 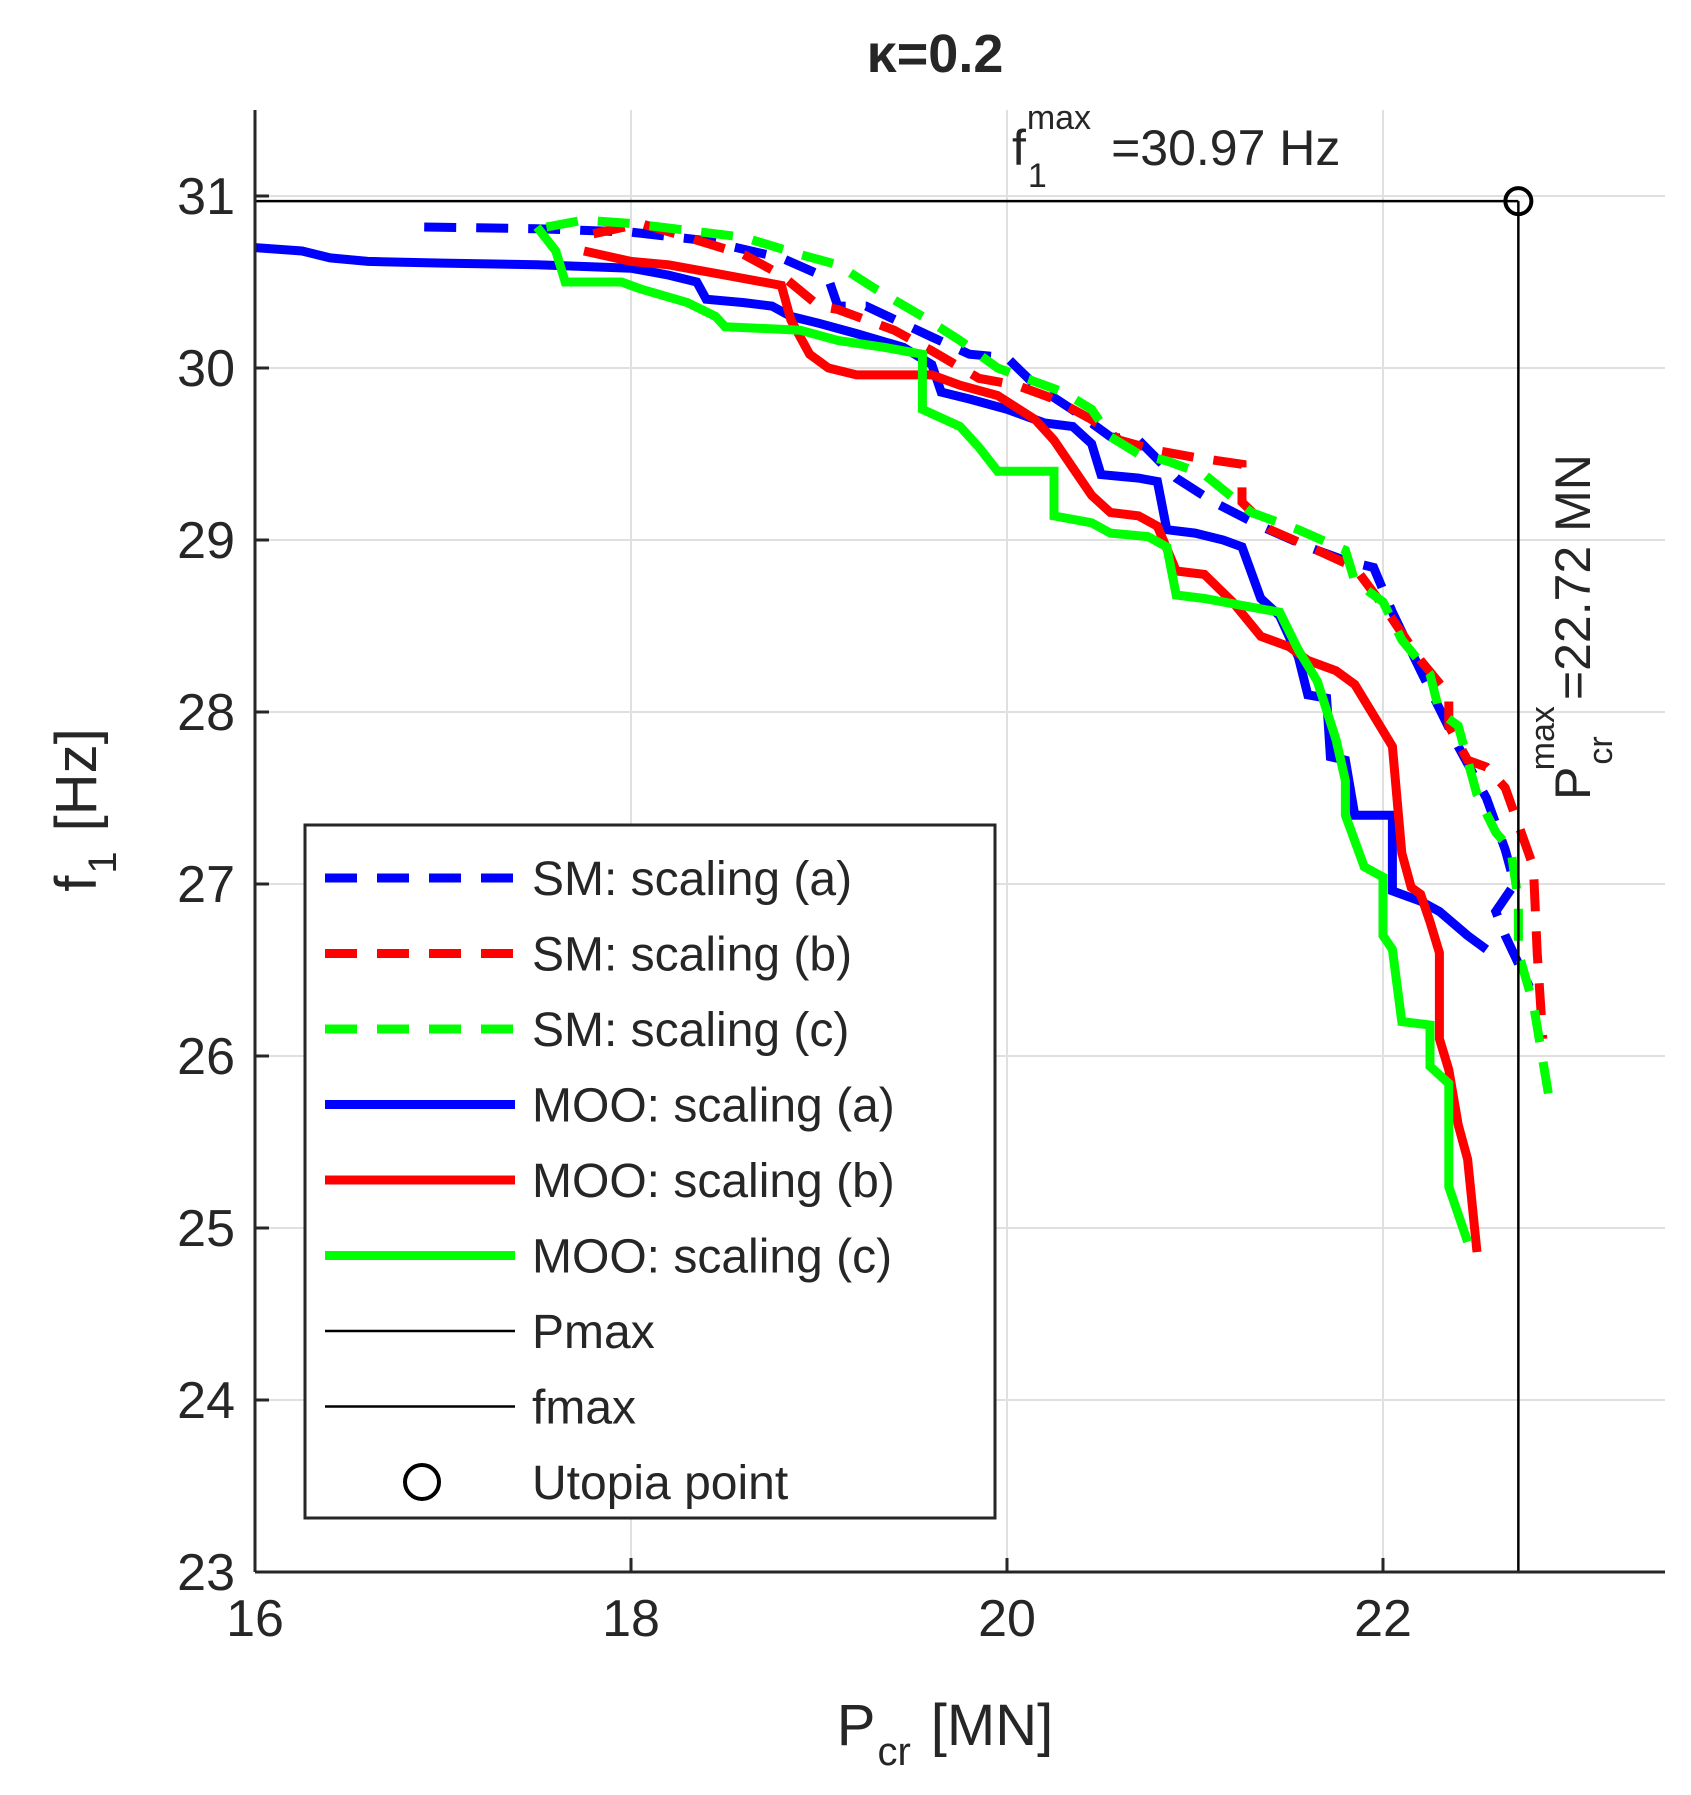 What do you see at coordinates (1518, 201) in the screenshot?
I see `utopia-point-marker` at bounding box center [1518, 201].